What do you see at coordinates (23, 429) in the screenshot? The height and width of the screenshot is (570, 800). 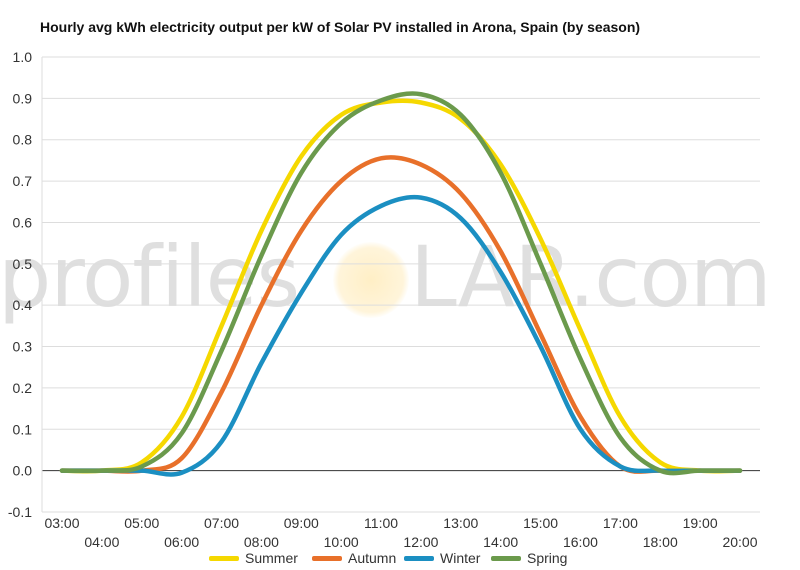 I see `y-tick-label: 0.1` at bounding box center [23, 429].